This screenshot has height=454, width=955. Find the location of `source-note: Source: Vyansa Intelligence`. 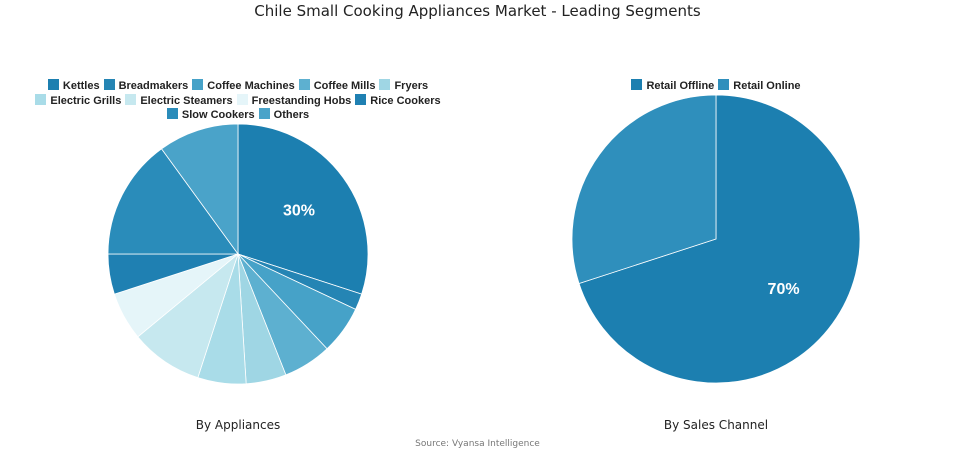

source-note: Source: Vyansa Intelligence is located at coordinates (477, 444).